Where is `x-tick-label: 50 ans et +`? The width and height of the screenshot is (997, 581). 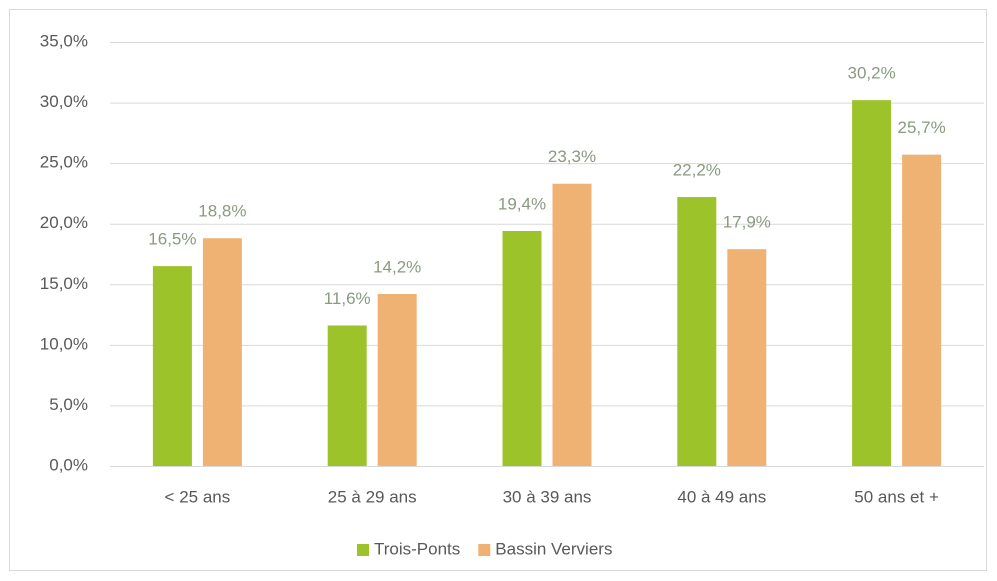
x-tick-label: 50 ans et + is located at coordinates (896, 496).